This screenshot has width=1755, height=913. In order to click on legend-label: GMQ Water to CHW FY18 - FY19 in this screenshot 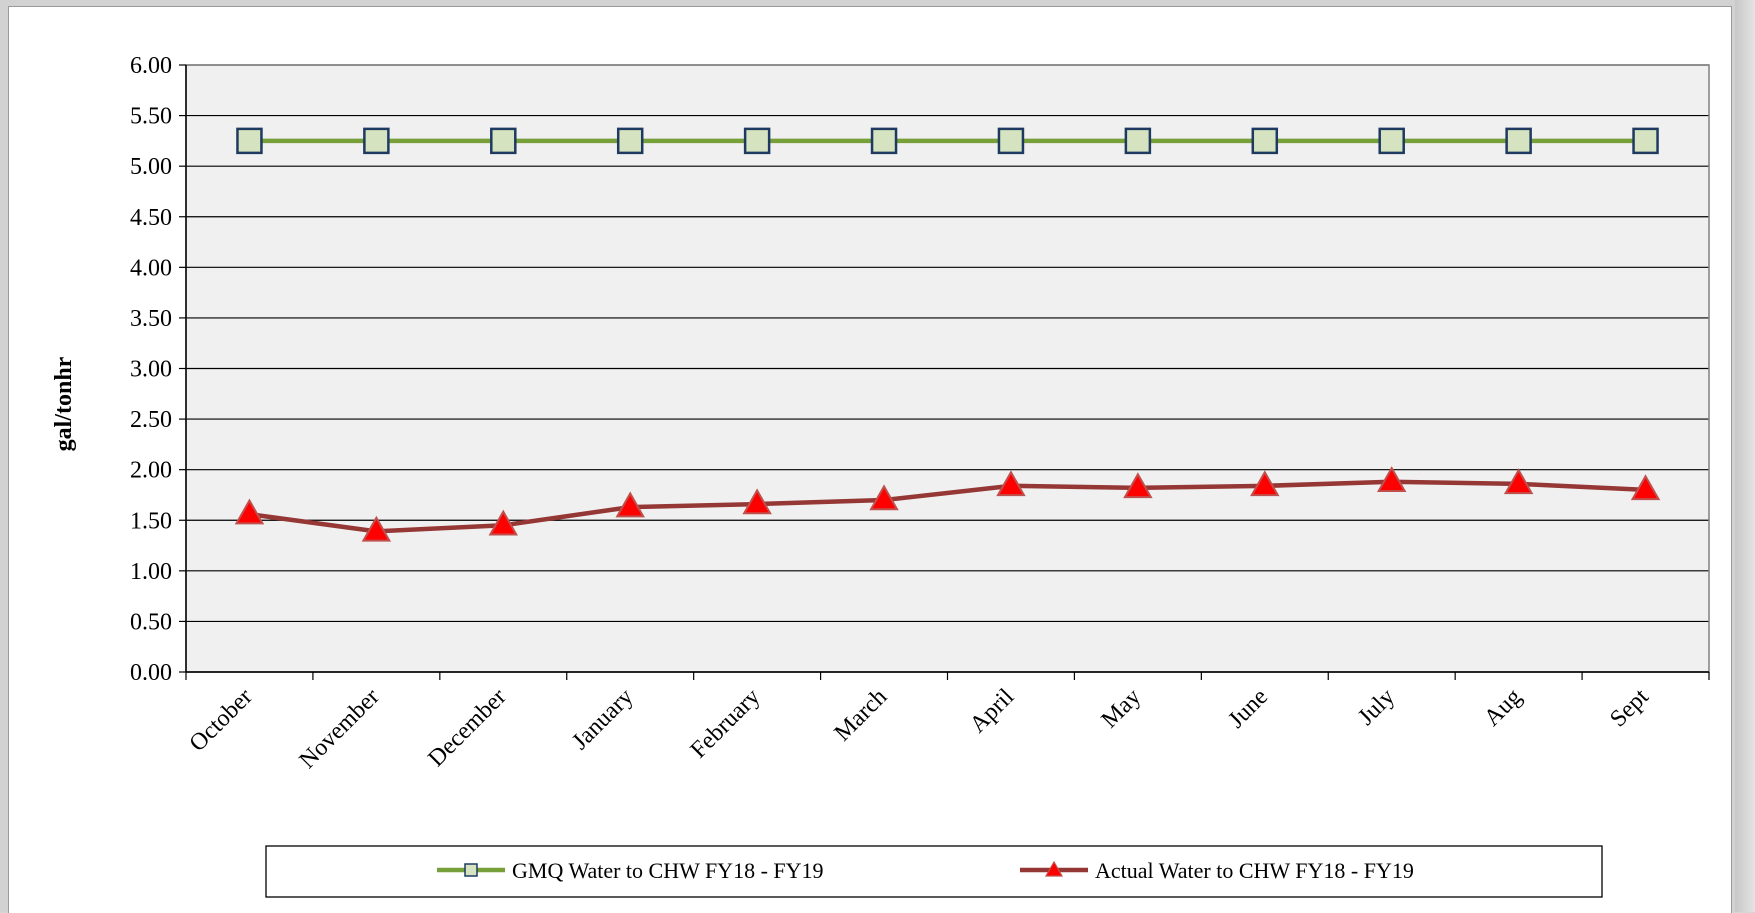, I will do `click(668, 870)`.